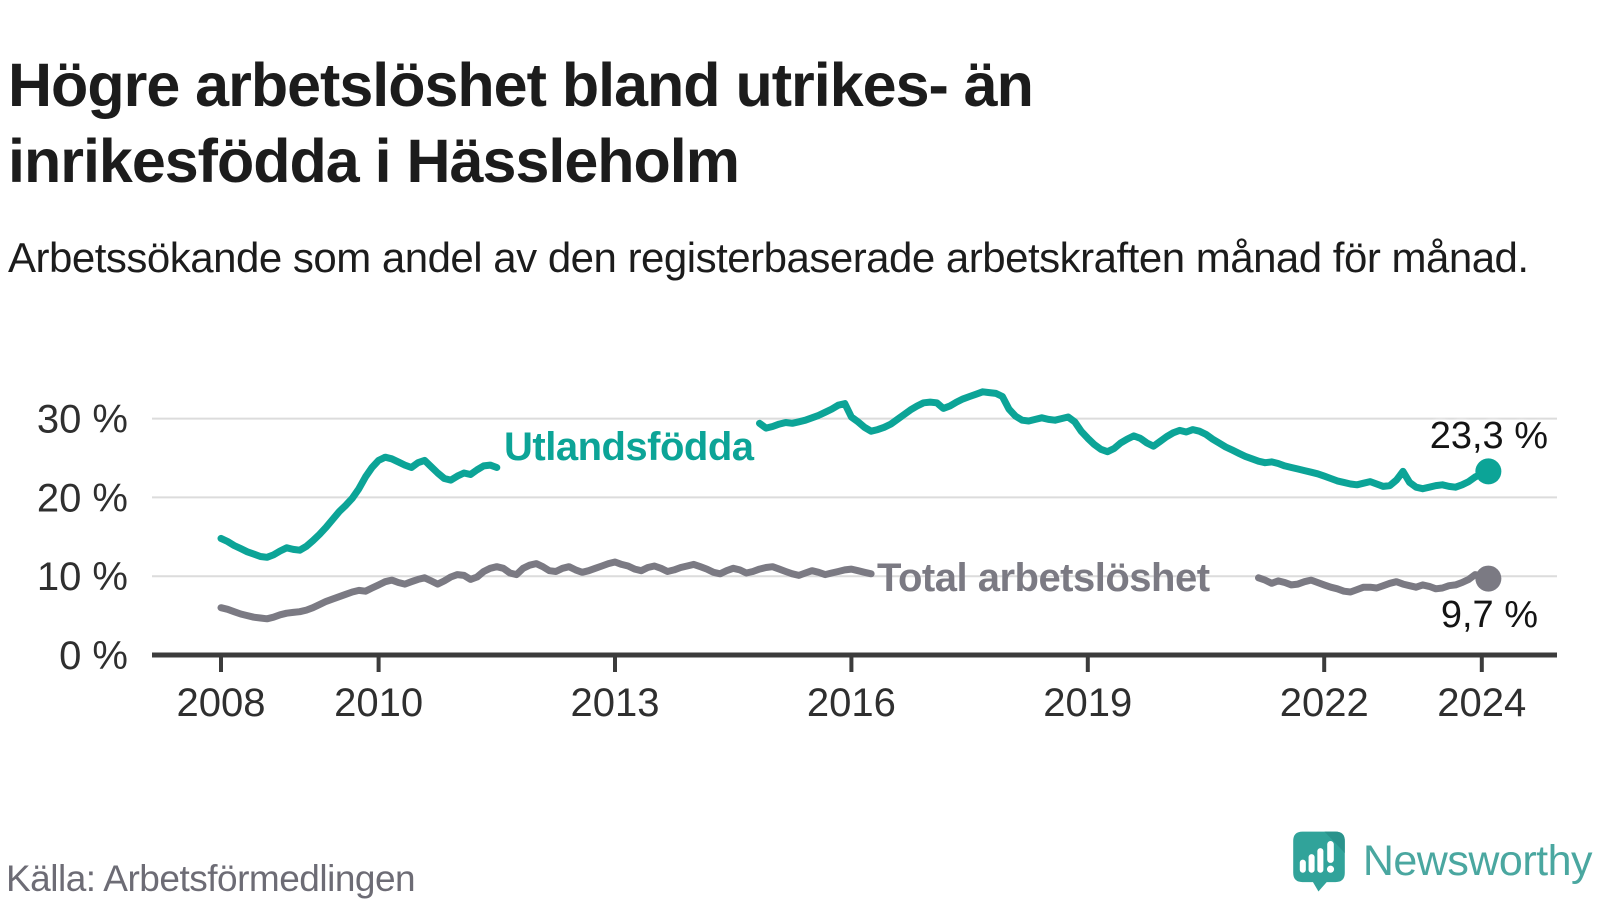 Image resolution: width=1600 pixels, height=900 pixels. I want to click on y-axis-label-0: 0 %, so click(93, 656).